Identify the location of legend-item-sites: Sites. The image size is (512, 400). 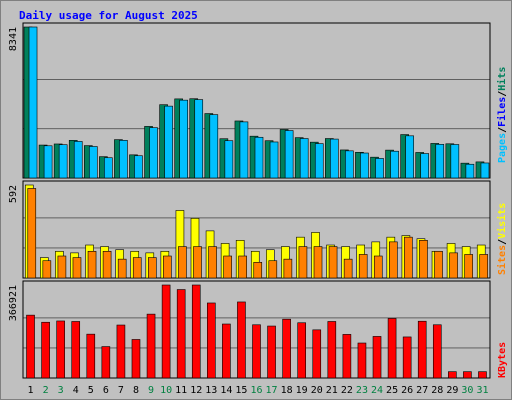
(502, 260).